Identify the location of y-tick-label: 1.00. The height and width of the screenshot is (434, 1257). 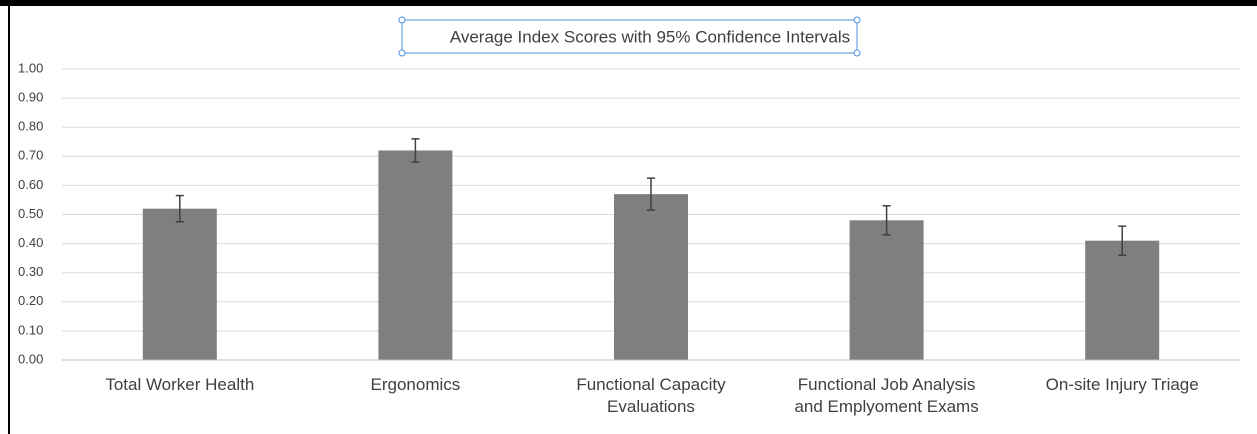
(30, 67).